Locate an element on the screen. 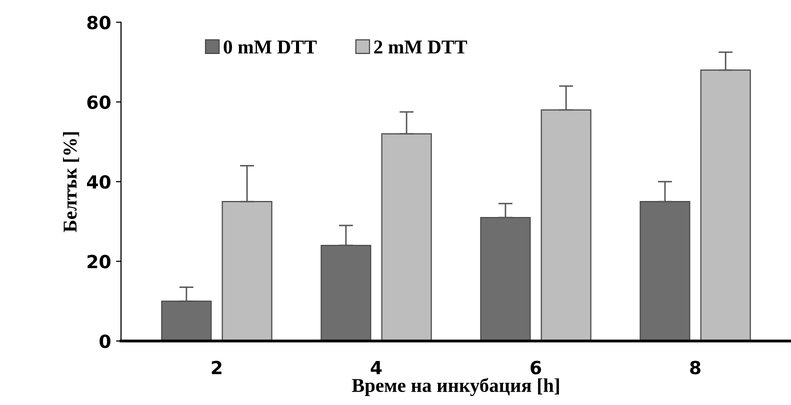  x-tick-label: 4 is located at coordinates (376, 367).